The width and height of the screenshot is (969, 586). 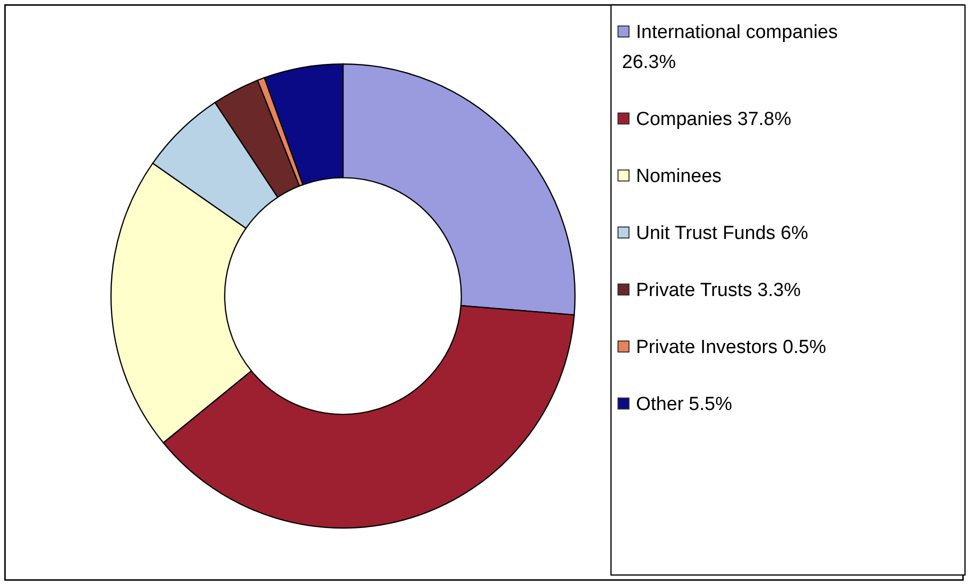 I want to click on legend-label: Unit Trust Funds 6%, so click(x=722, y=233).